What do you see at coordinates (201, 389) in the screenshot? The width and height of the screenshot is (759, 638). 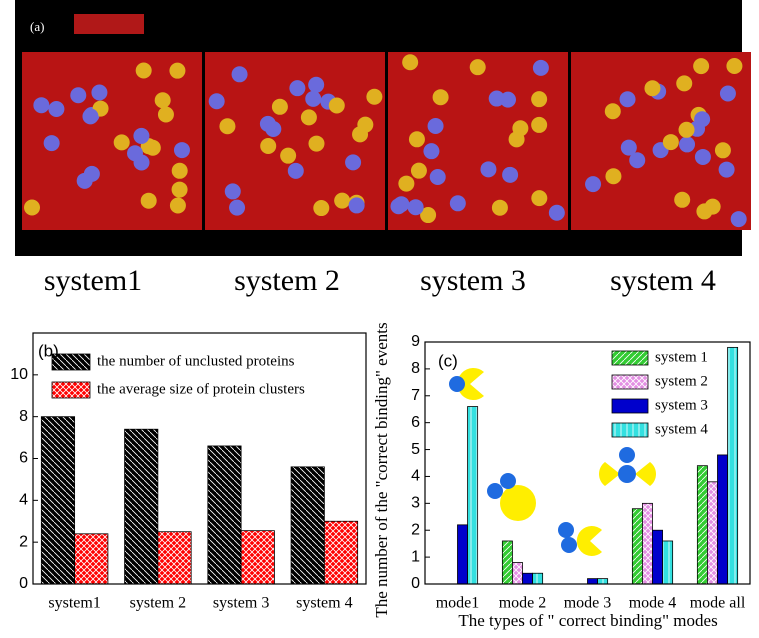 I see `legend-label: the average size of protein clusters` at bounding box center [201, 389].